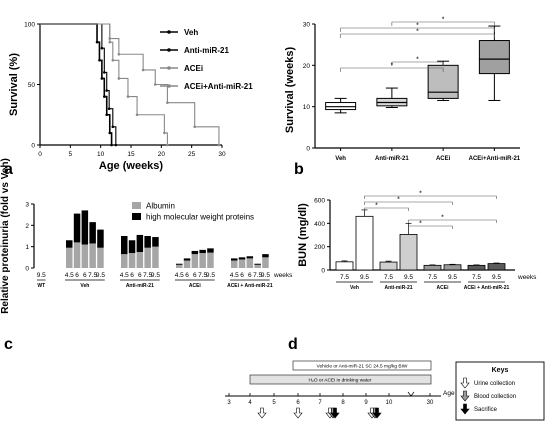 The image size is (550, 424). Describe the element at coordinates (27, 226) in the screenshot. I see `y-tick-label: 2` at that location.